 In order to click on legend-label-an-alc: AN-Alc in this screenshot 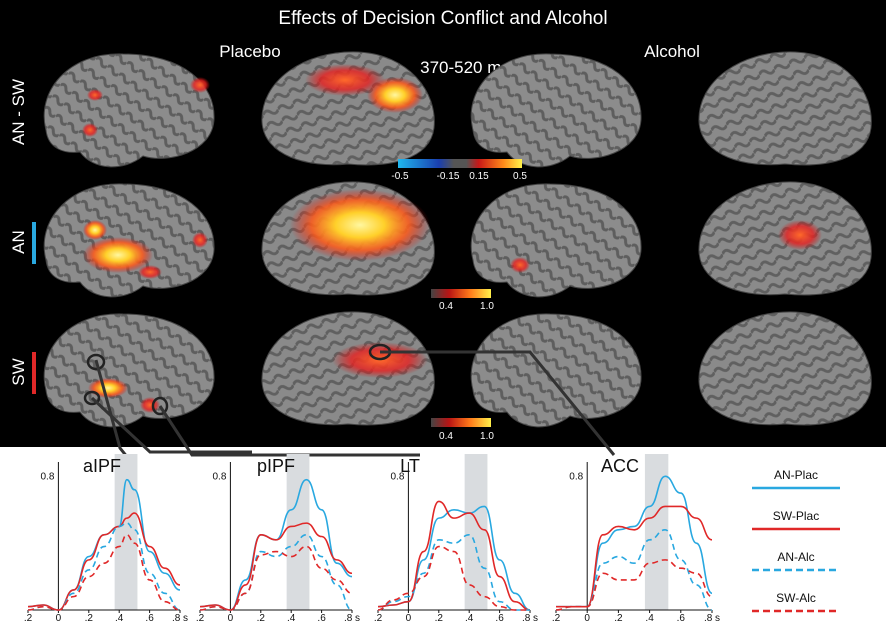, I will do `click(795, 557)`.